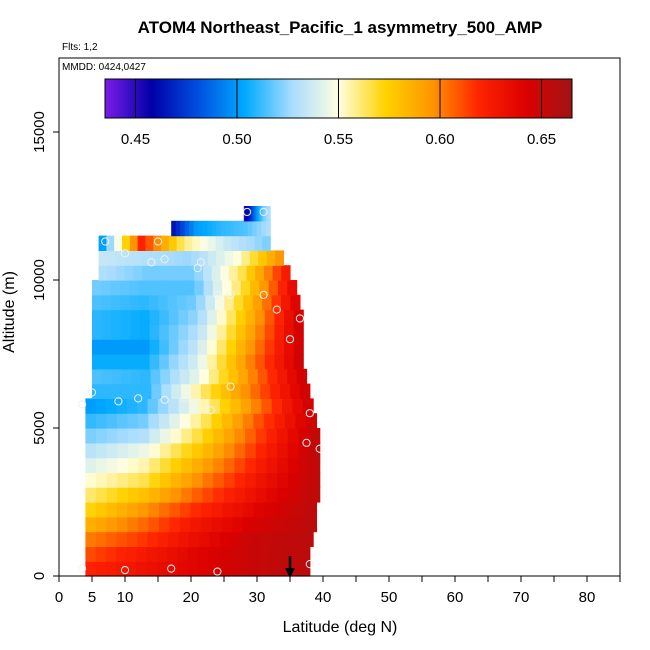 This screenshot has width=650, height=650. Describe the element at coordinates (39, 280) in the screenshot. I see `y-tick-label: 10000` at that location.